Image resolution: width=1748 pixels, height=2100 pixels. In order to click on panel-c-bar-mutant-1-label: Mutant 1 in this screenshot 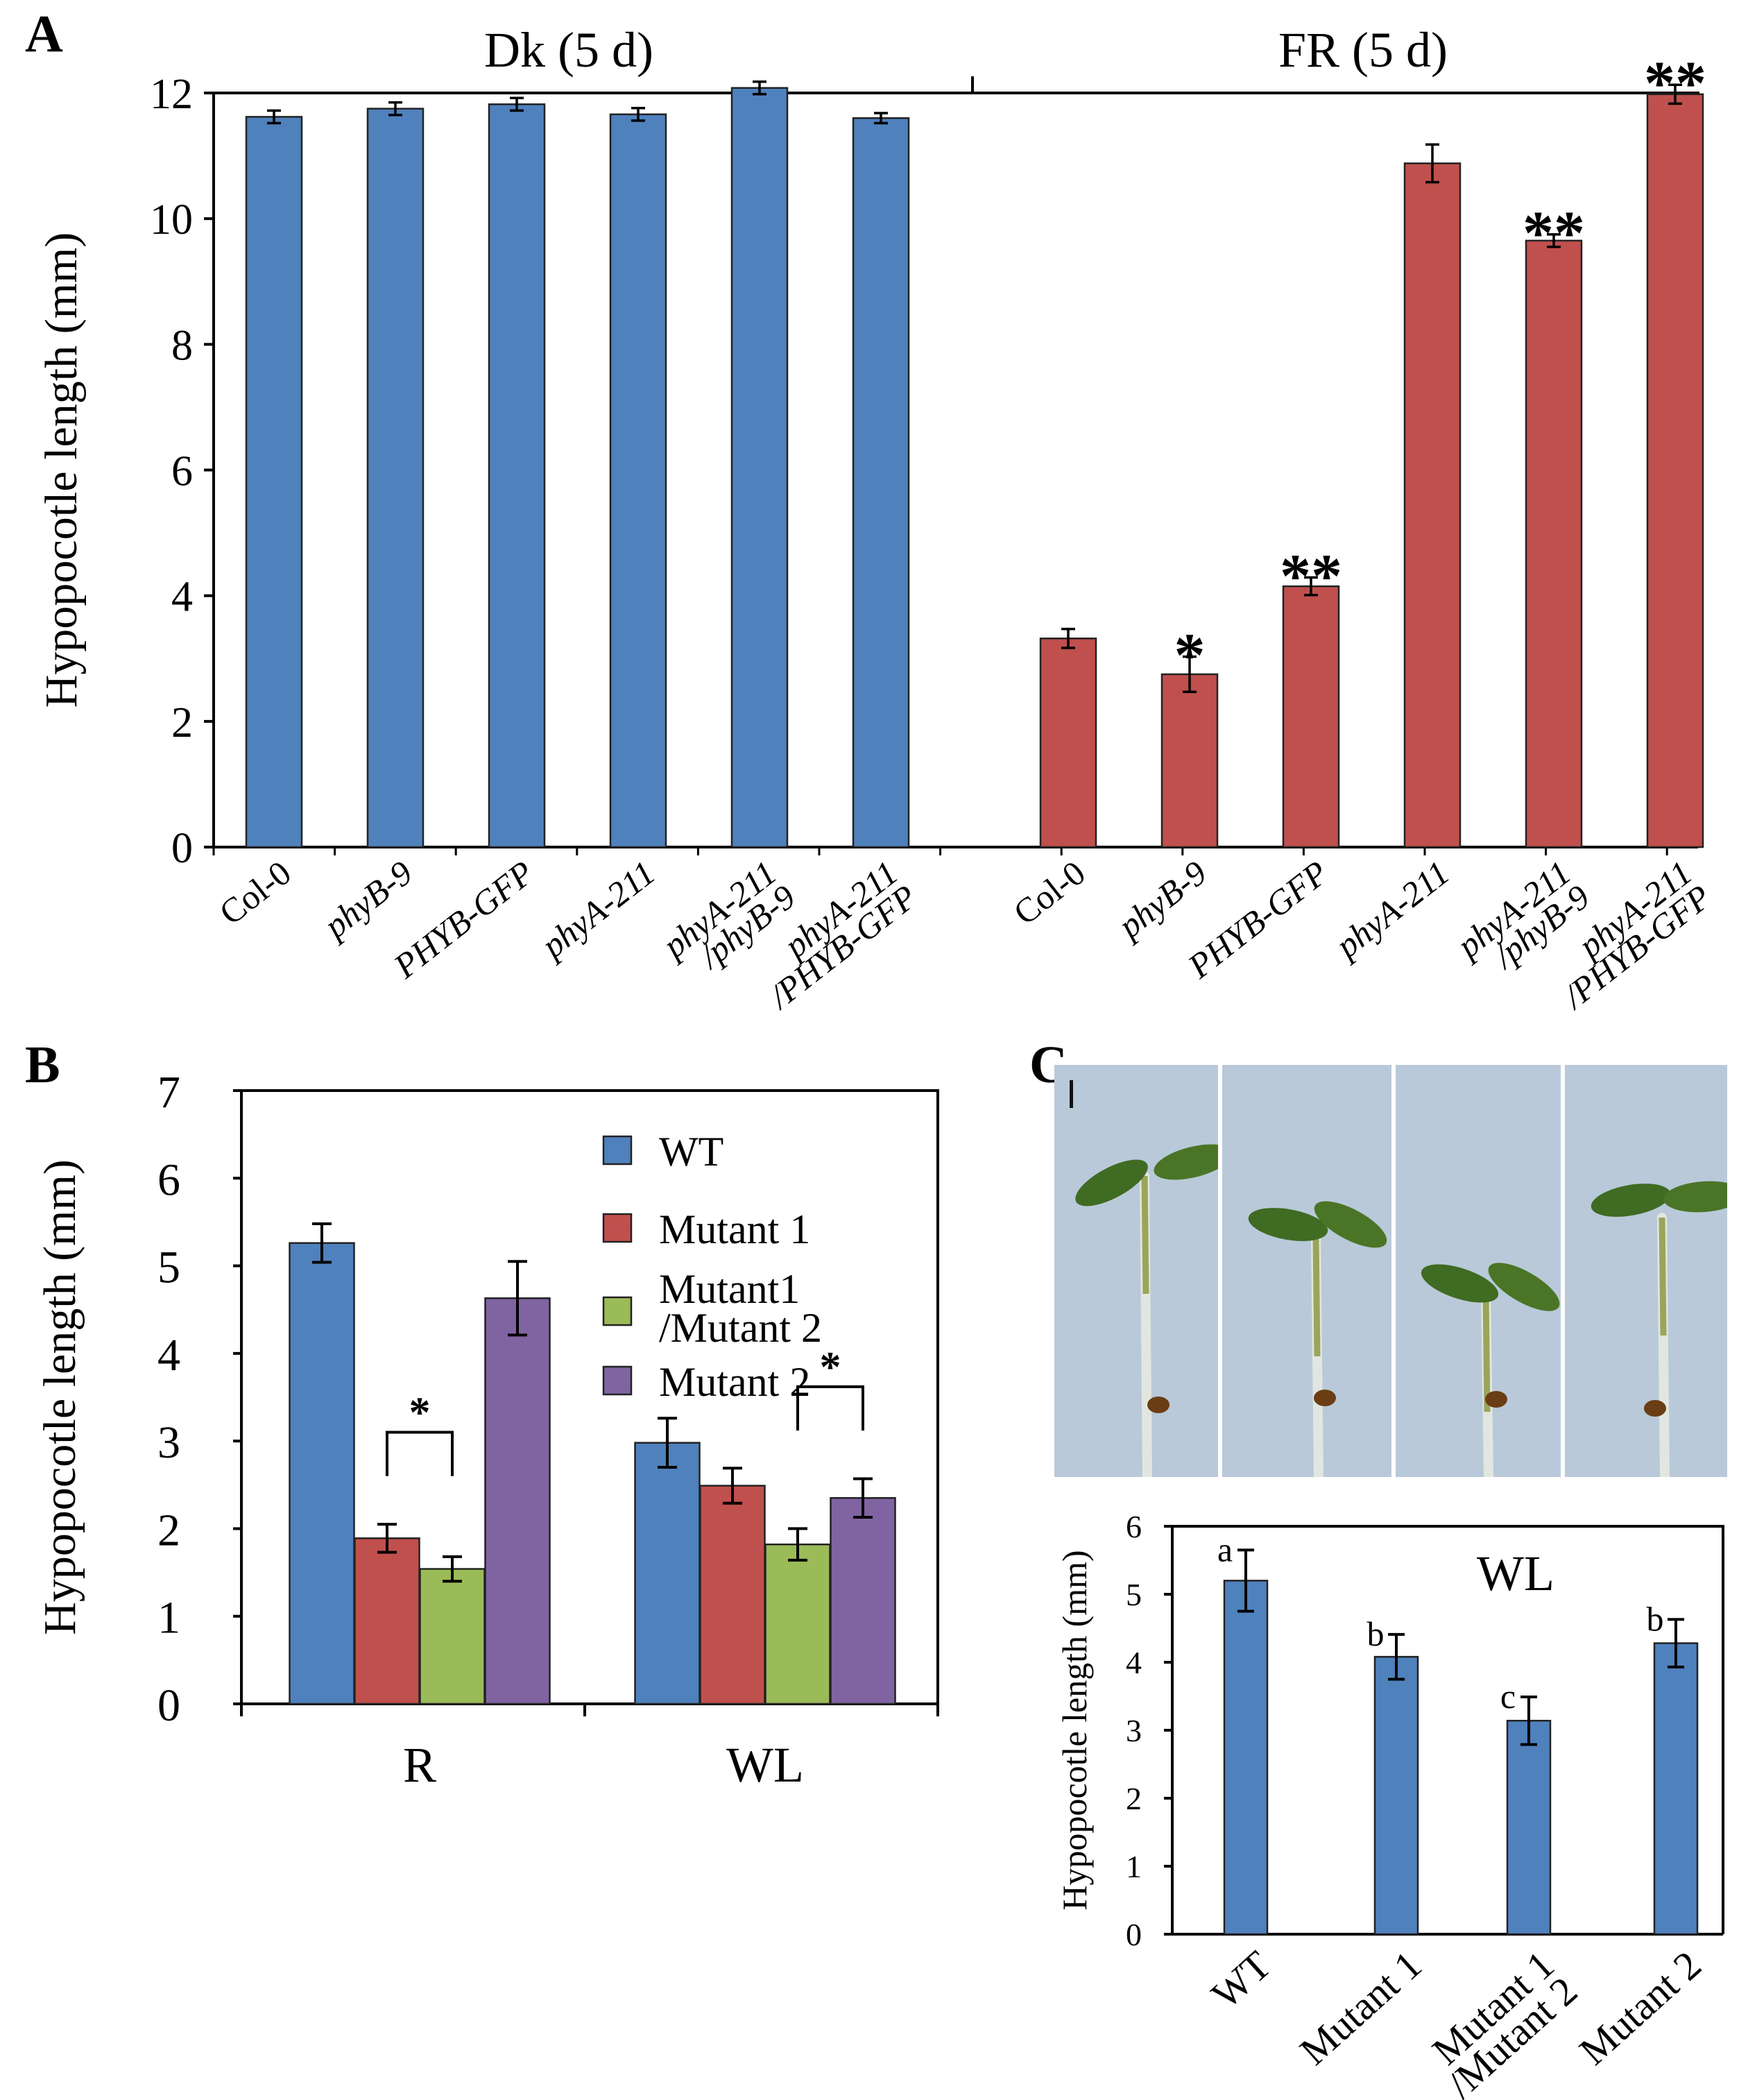, I will do `click(1360, 2008)`.